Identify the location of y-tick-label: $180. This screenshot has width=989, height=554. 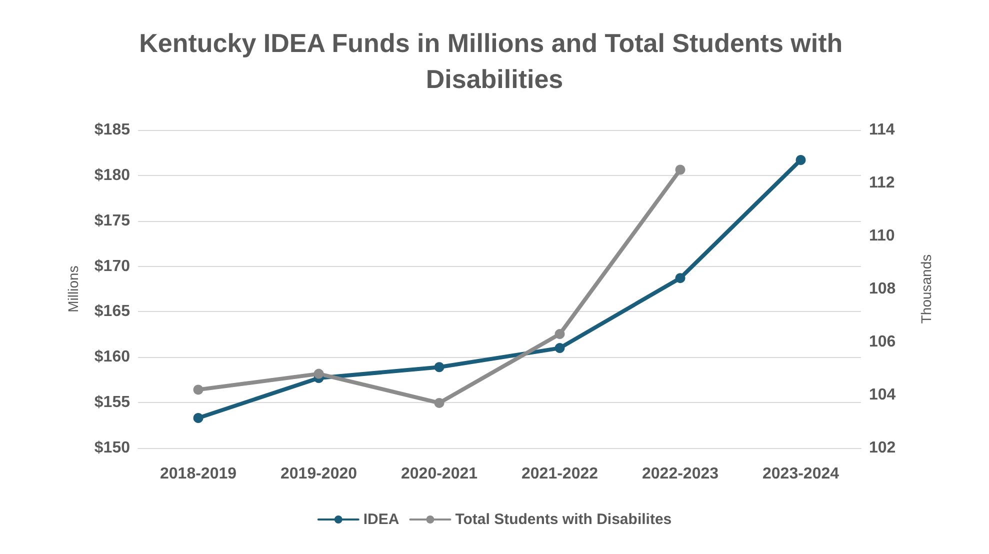
(112, 175).